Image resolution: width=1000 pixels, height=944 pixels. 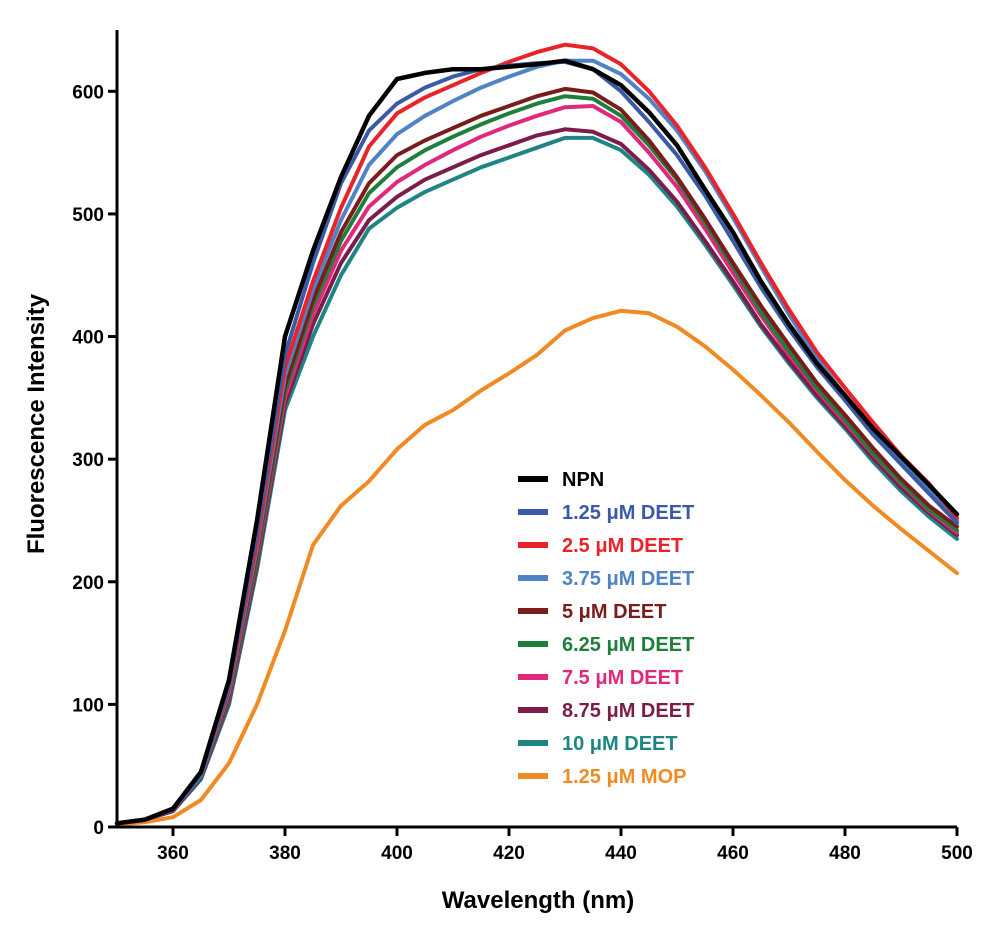 What do you see at coordinates (628, 513) in the screenshot?
I see `legend-label-1-25-um-deet: 1.25 μM DEET` at bounding box center [628, 513].